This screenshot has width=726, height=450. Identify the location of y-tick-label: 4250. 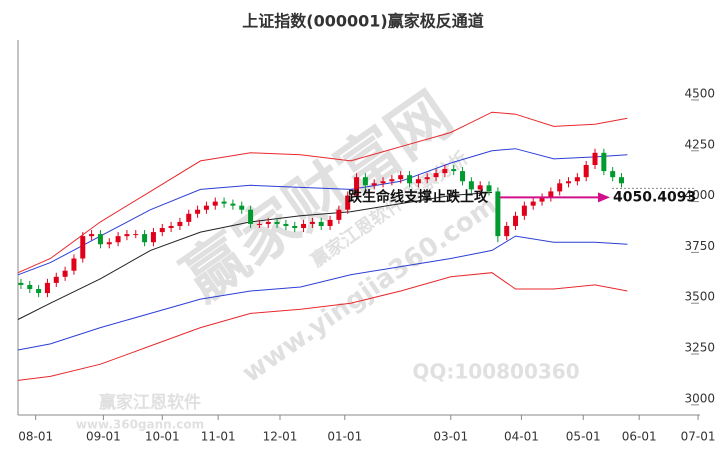
(699, 144).